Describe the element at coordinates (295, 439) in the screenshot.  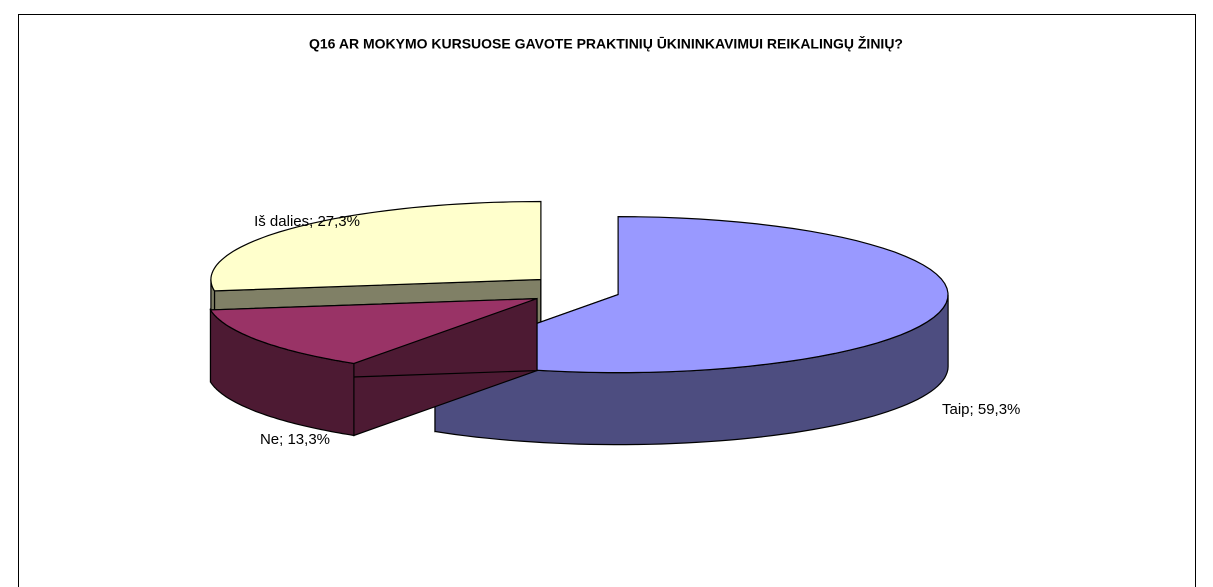
I see `data-label: Ne; 13,3%` at that location.